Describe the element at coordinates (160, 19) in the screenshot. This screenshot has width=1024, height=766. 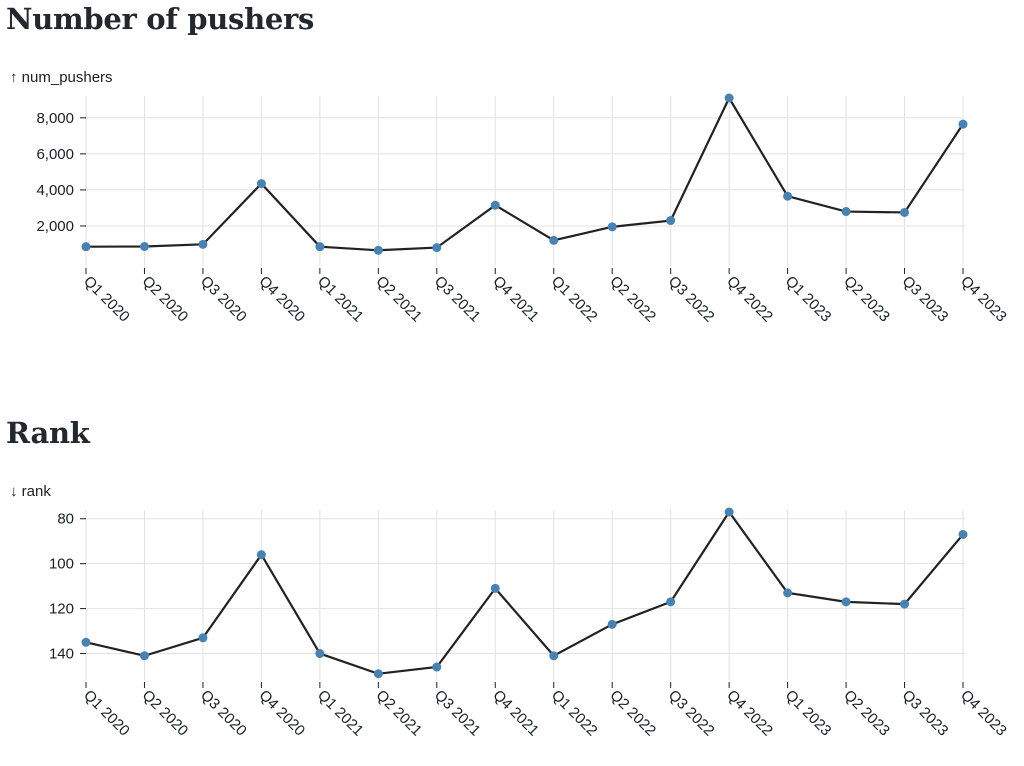
I see `chart-title-pushers: Number of pushers` at that location.